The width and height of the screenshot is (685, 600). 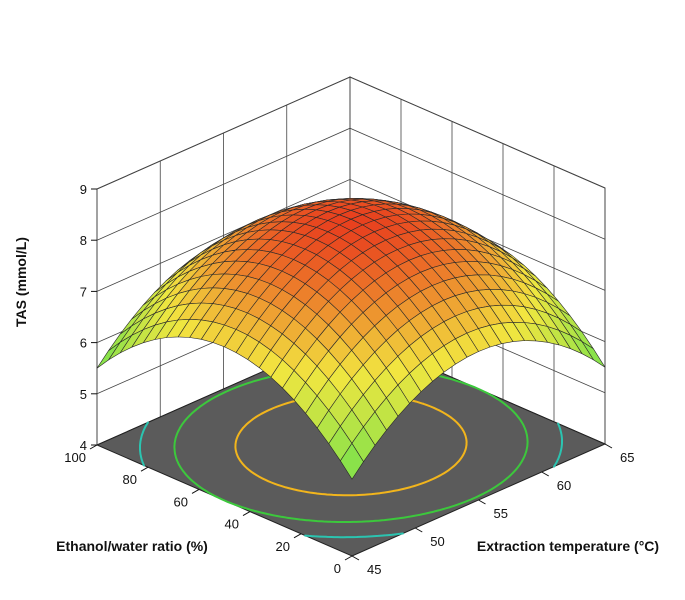 What do you see at coordinates (83, 445) in the screenshot?
I see `z-tick-label: 4` at bounding box center [83, 445].